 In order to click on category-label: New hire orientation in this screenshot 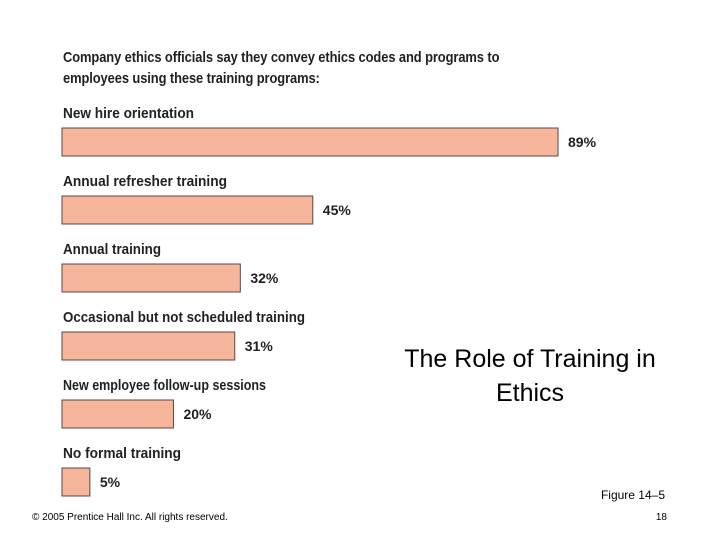, I will do `click(128, 113)`.